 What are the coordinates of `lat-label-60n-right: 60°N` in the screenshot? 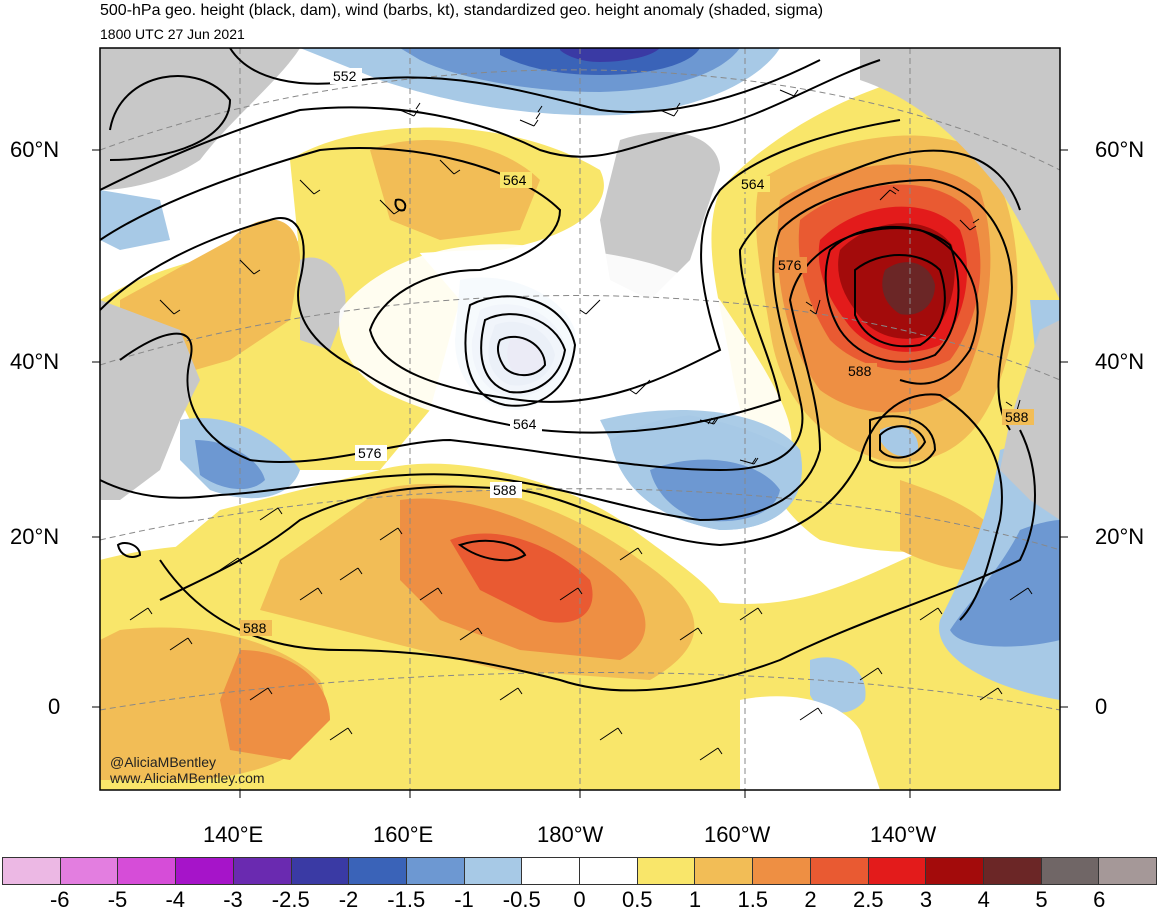 It's located at (1120, 149).